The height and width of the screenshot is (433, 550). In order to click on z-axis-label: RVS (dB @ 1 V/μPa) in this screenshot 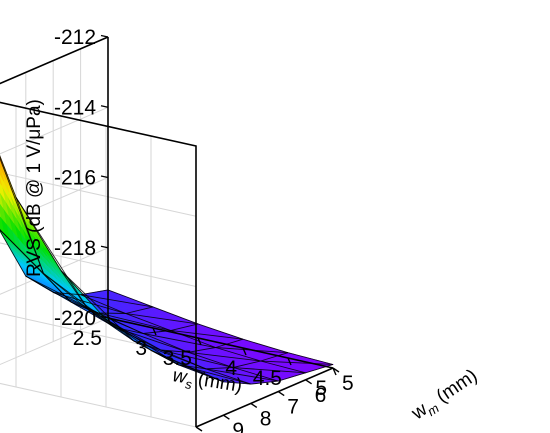, I will do `click(34, 188)`.